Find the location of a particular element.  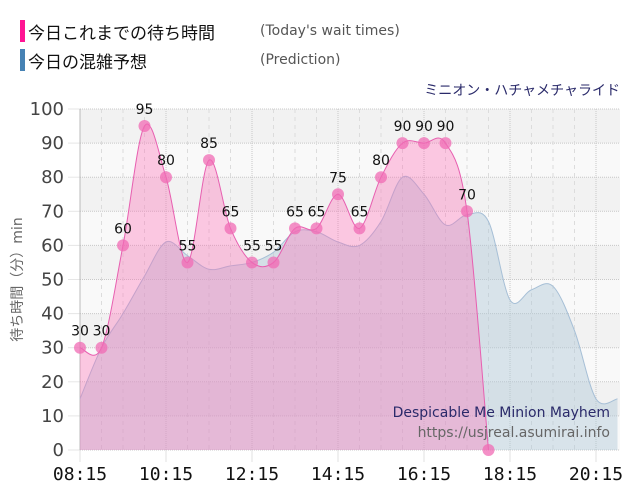

legend-prediction-sub: (Prediction) is located at coordinates (300, 60).